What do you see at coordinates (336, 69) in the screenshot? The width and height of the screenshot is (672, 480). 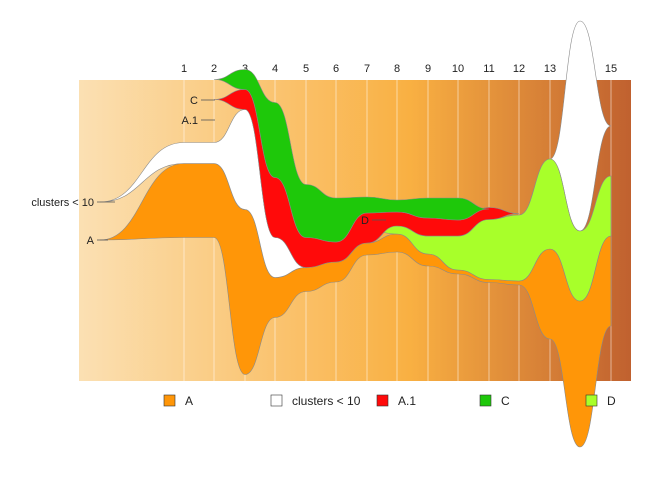 I see `x-tick-6: 6` at bounding box center [336, 69].